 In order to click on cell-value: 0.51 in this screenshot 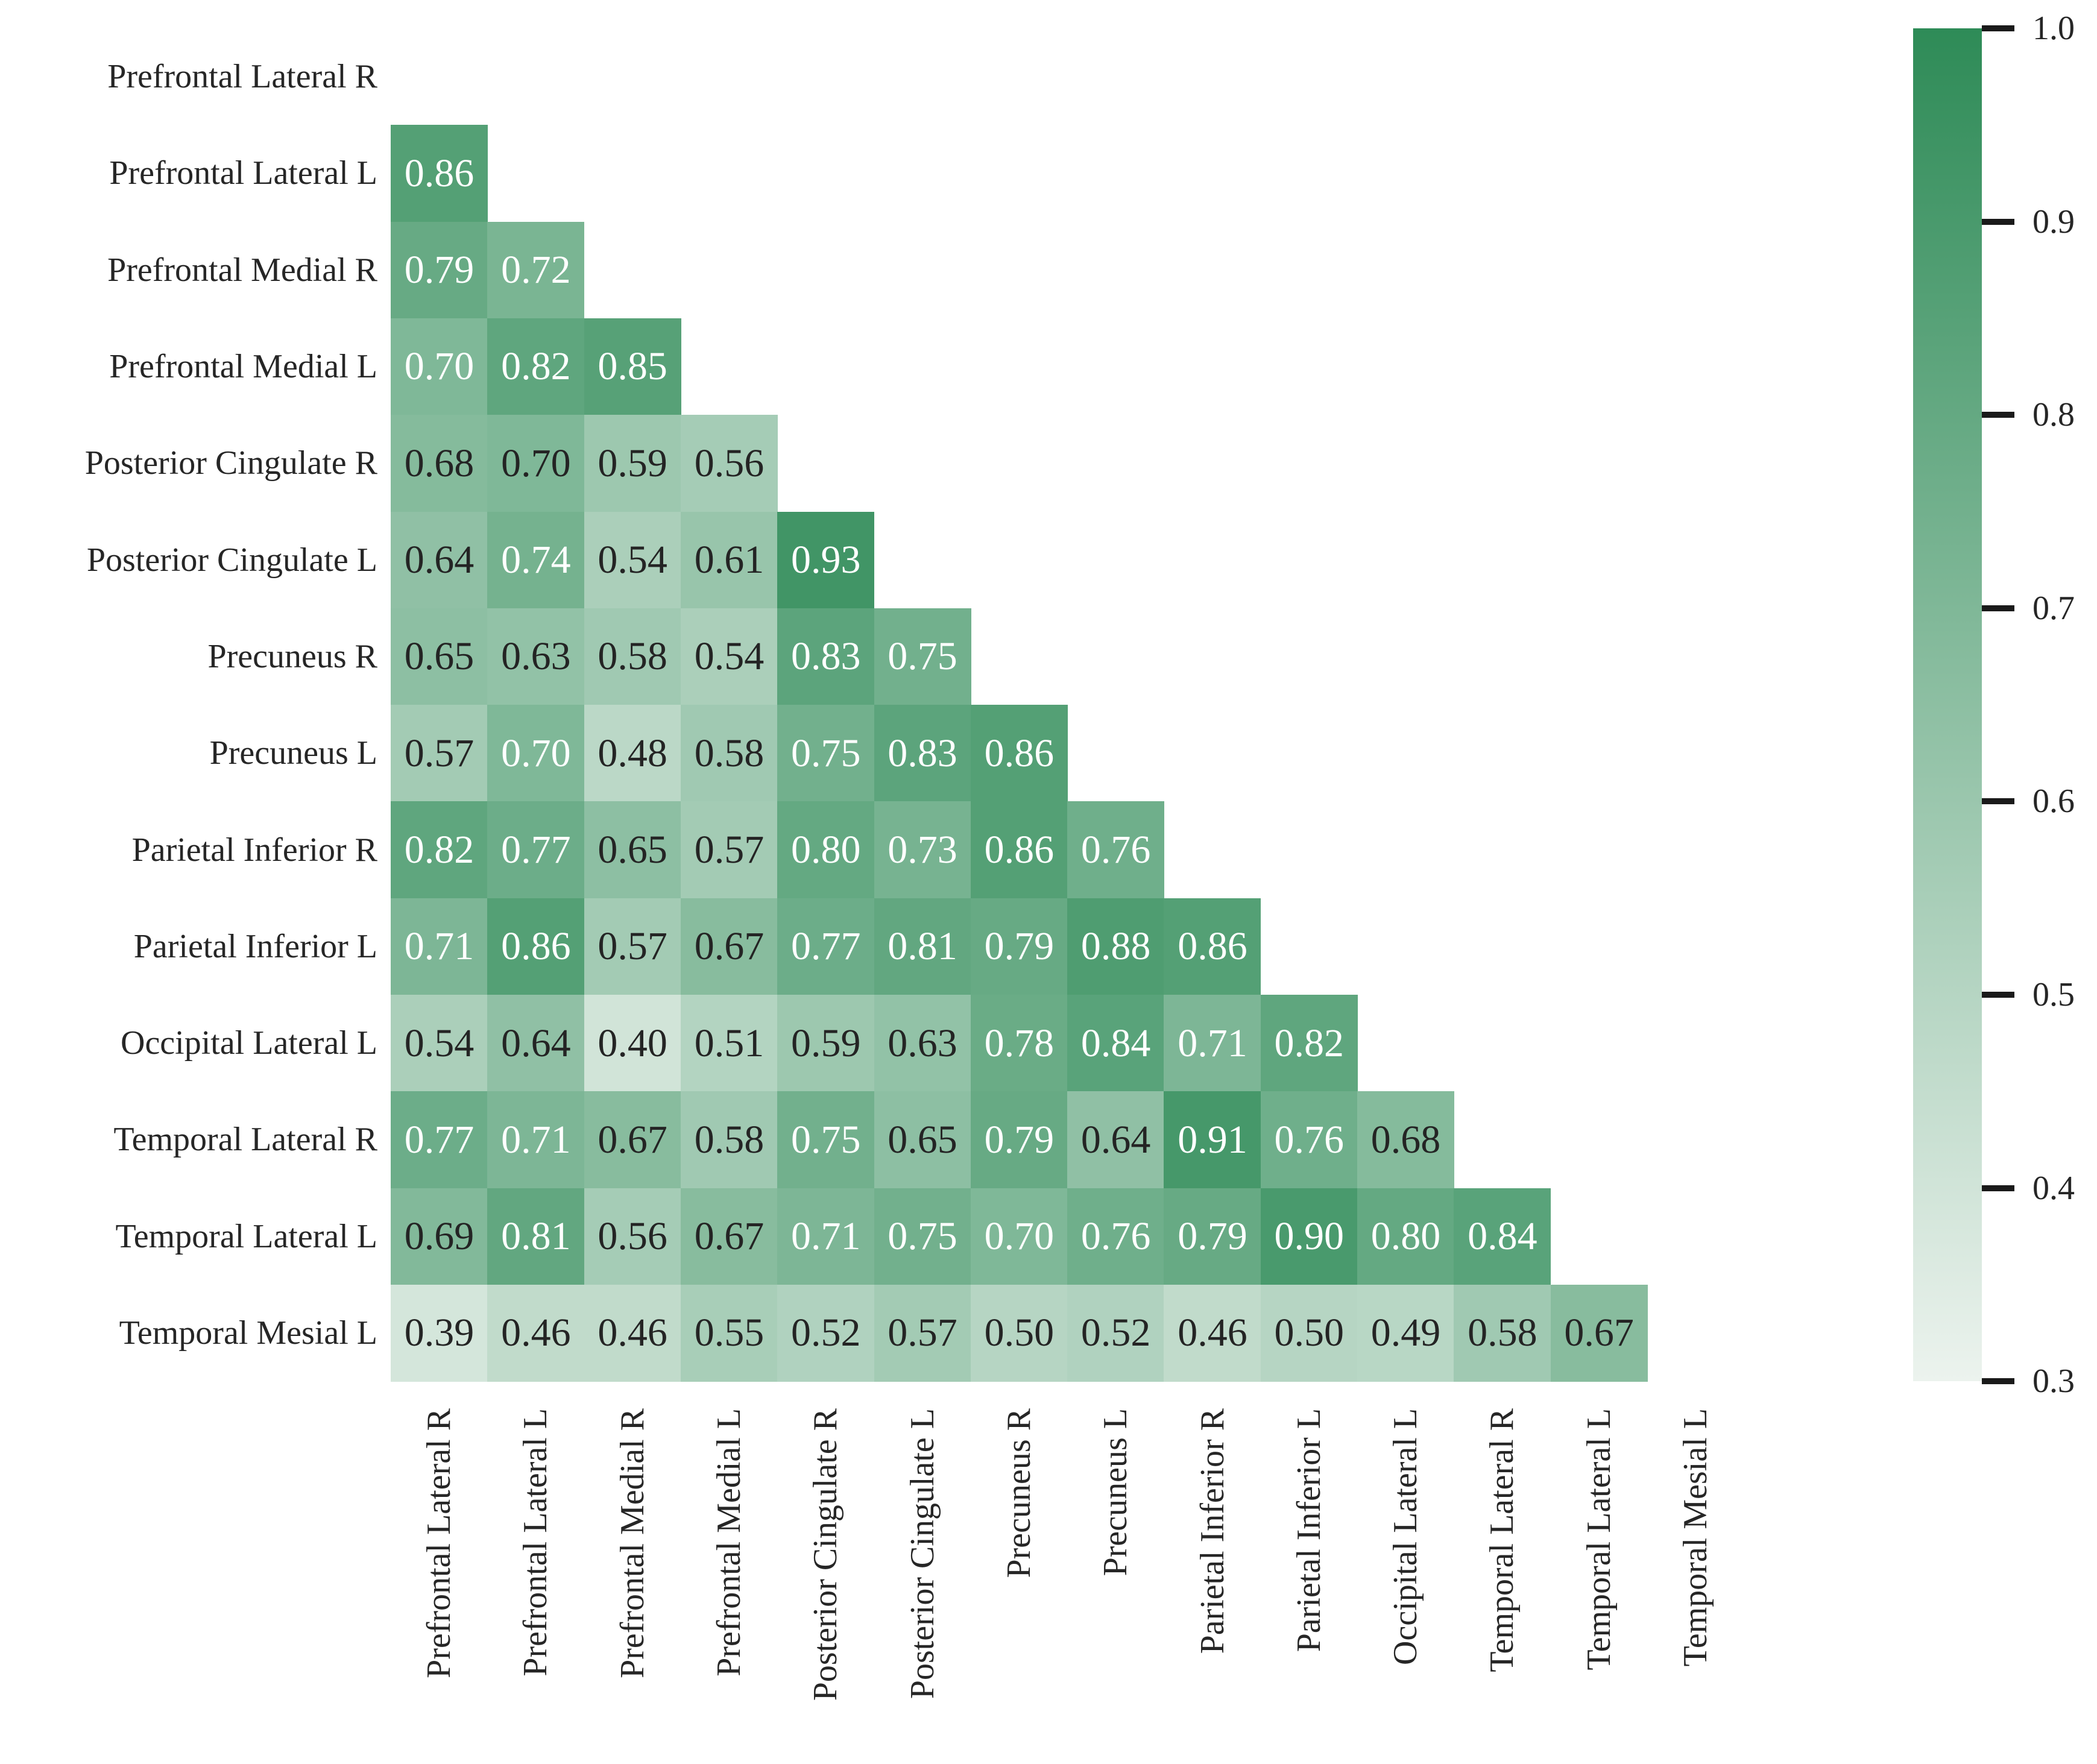, I will do `click(729, 1043)`.